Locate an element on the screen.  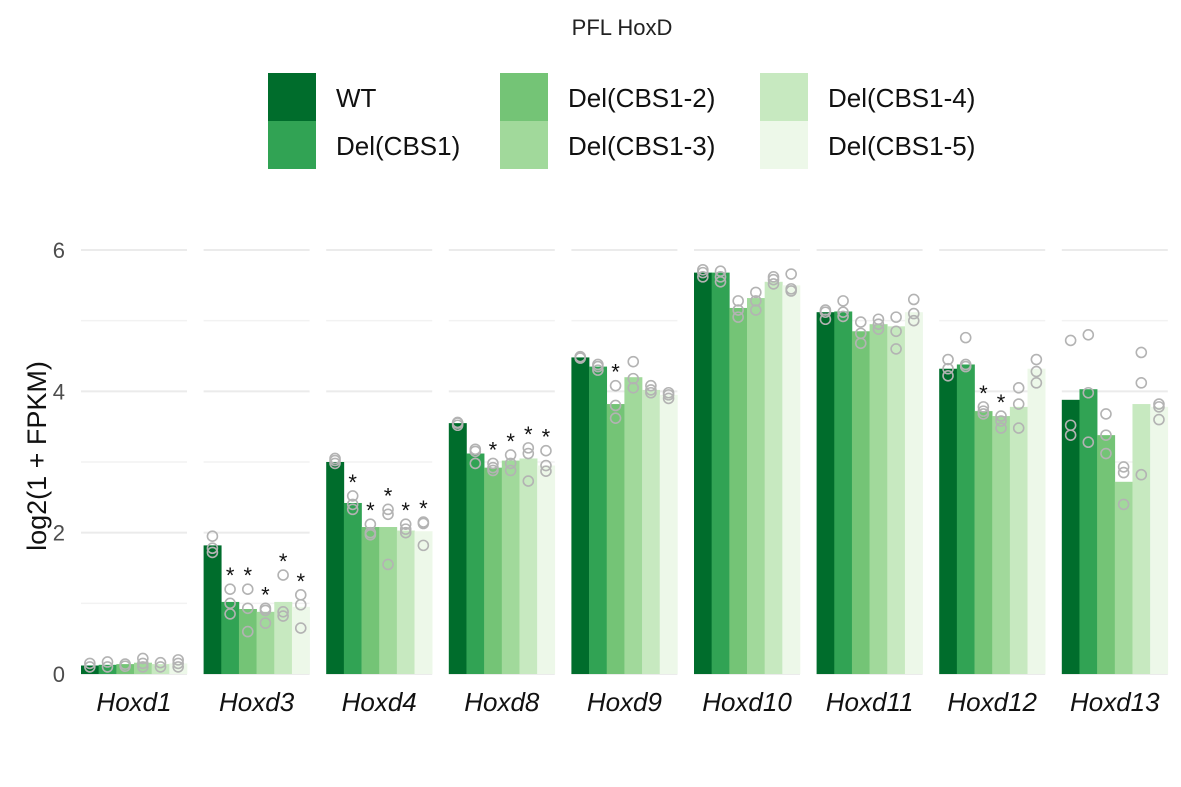
y-axis: 0 2 4 6 is located at coordinates (59, 462).